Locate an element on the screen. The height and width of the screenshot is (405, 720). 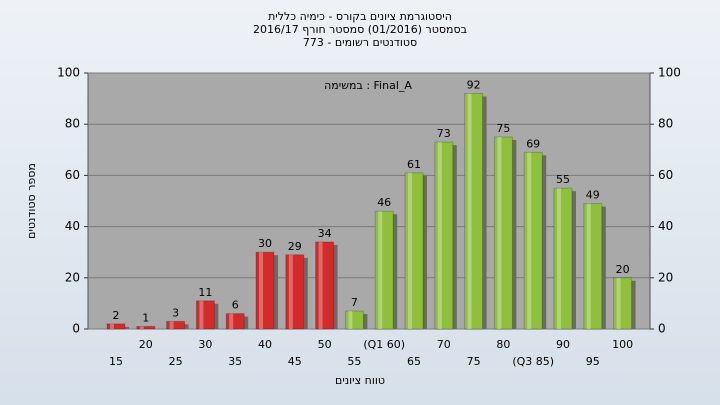
value-label: 75 is located at coordinates (503, 128).